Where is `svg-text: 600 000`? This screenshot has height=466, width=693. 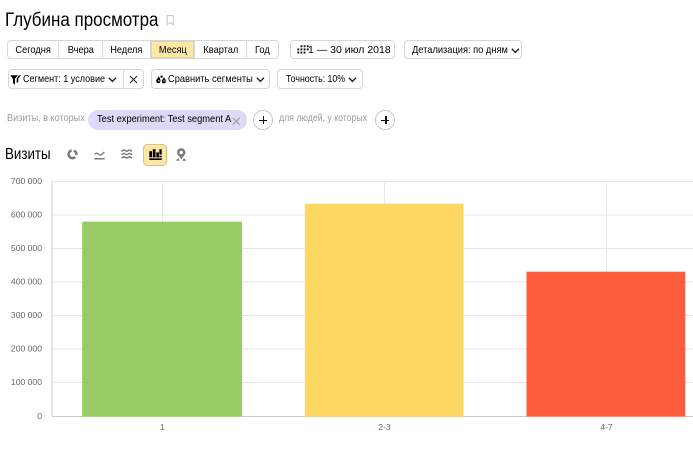 svg-text: 600 000 is located at coordinates (26, 214).